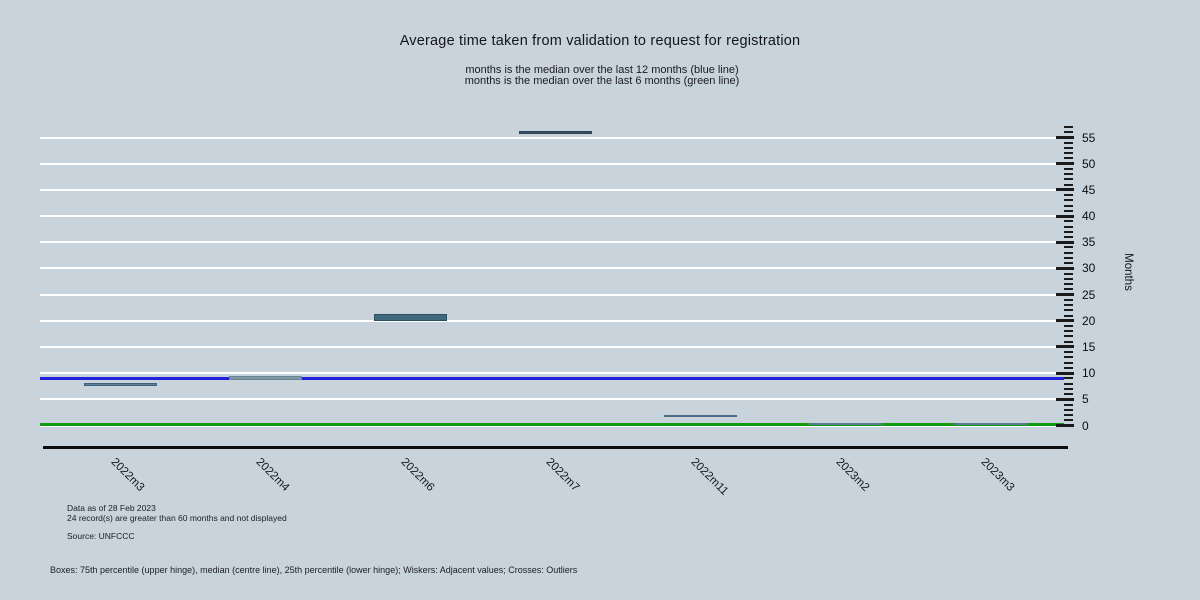  Describe the element at coordinates (555, 447) in the screenshot. I see `x-axis-line` at that location.